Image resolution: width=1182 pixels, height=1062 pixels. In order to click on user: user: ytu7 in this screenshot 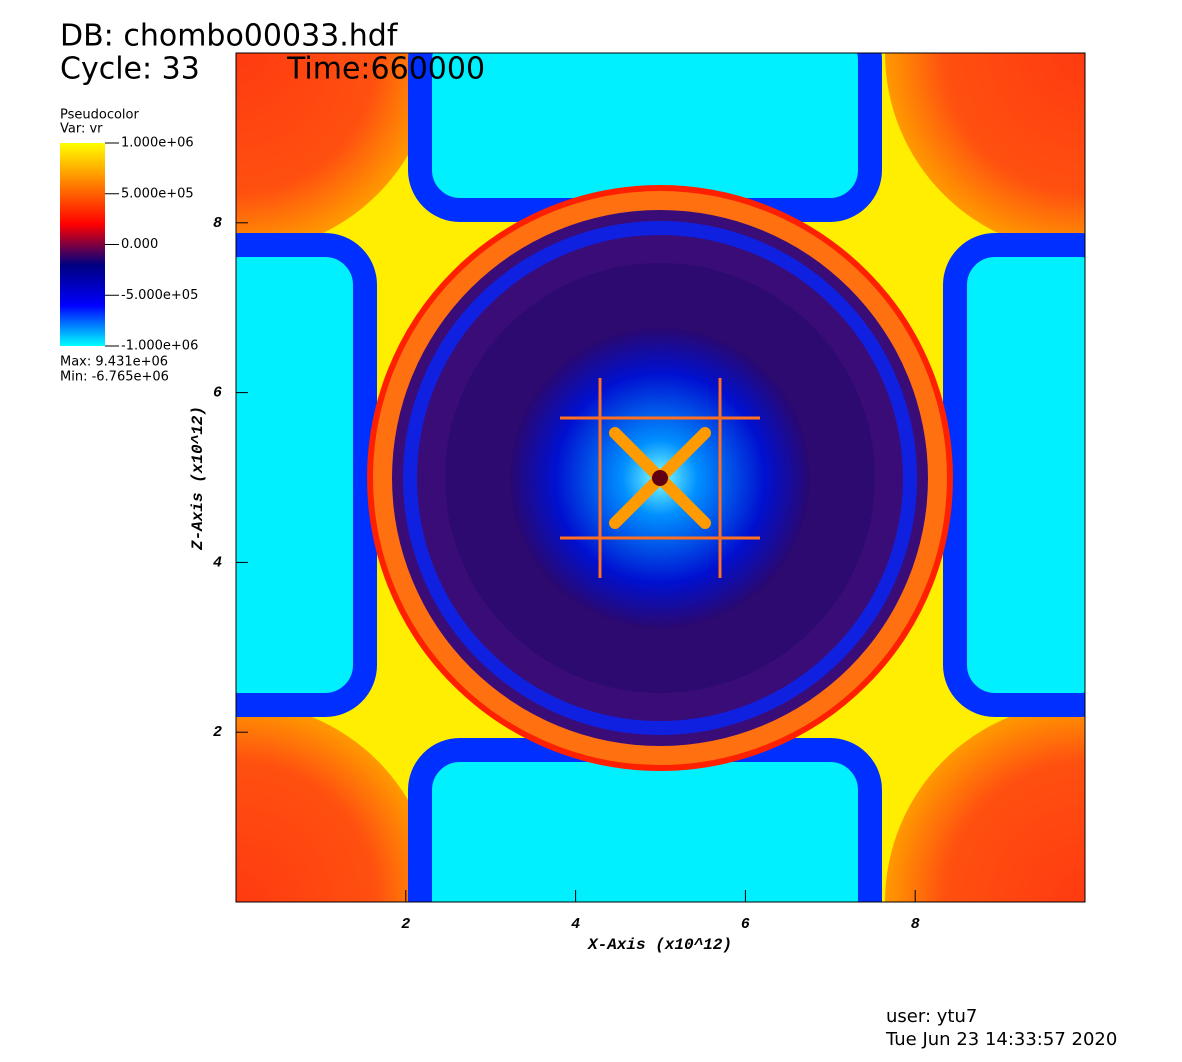, I will do `click(931, 1016)`.